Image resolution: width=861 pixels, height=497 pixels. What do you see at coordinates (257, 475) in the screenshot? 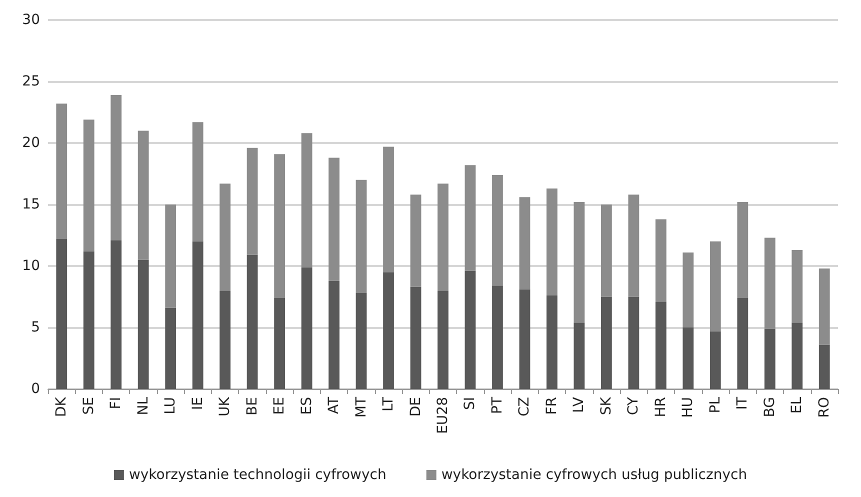
I see `legend-label: wykorzystanie technologii cyfrowych` at bounding box center [257, 475].